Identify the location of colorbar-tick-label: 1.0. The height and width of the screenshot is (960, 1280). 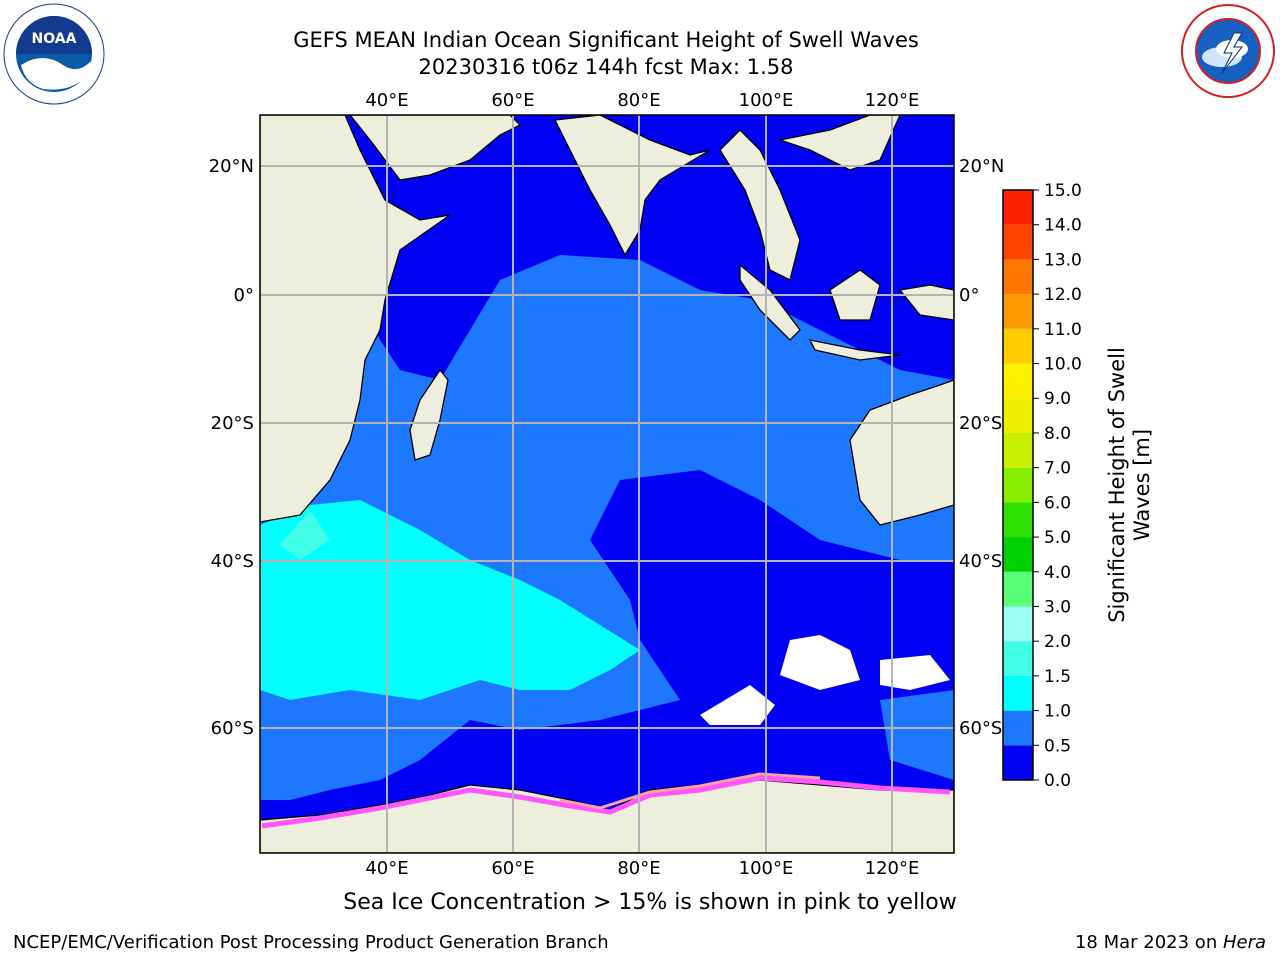
(1057, 712).